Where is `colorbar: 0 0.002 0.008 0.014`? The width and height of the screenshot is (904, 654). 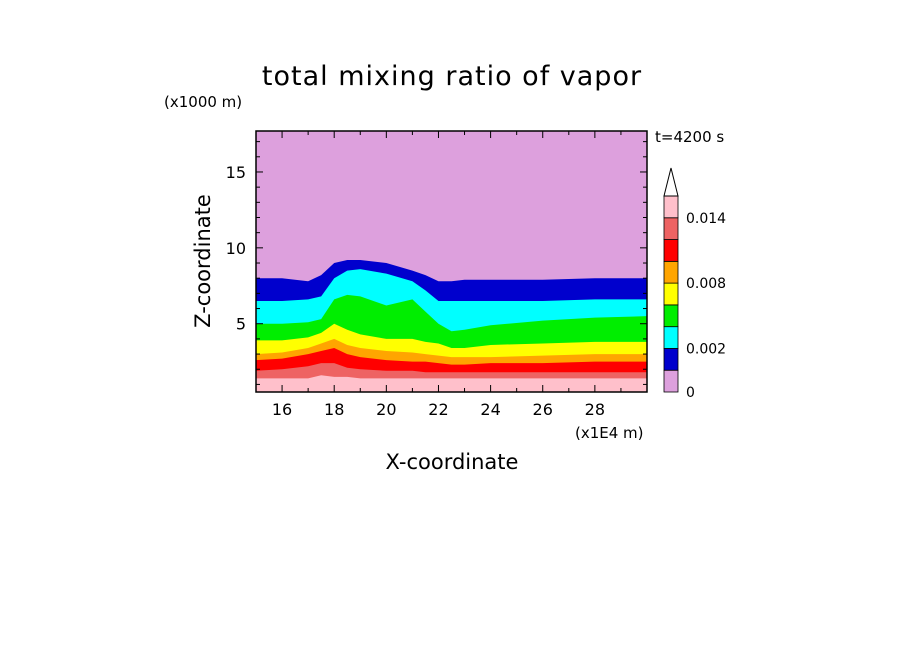 colorbar: 0 0.002 0.008 0.014 is located at coordinates (694, 284).